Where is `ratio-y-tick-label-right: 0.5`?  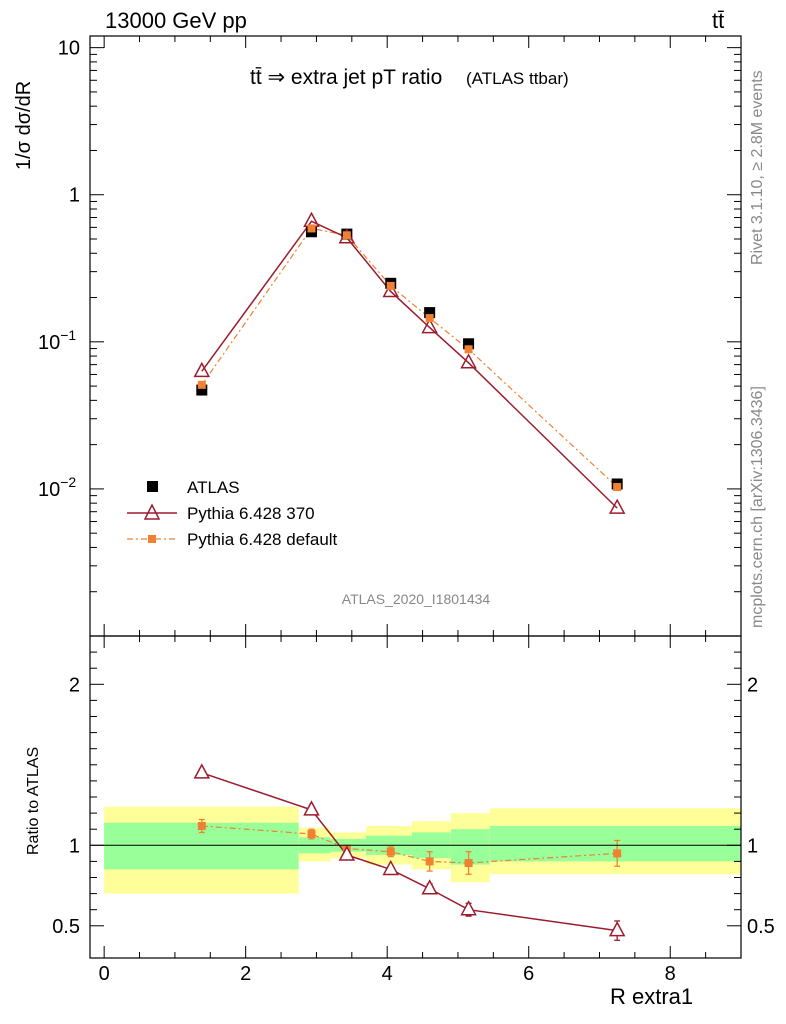 ratio-y-tick-label-right: 0.5 is located at coordinates (761, 927).